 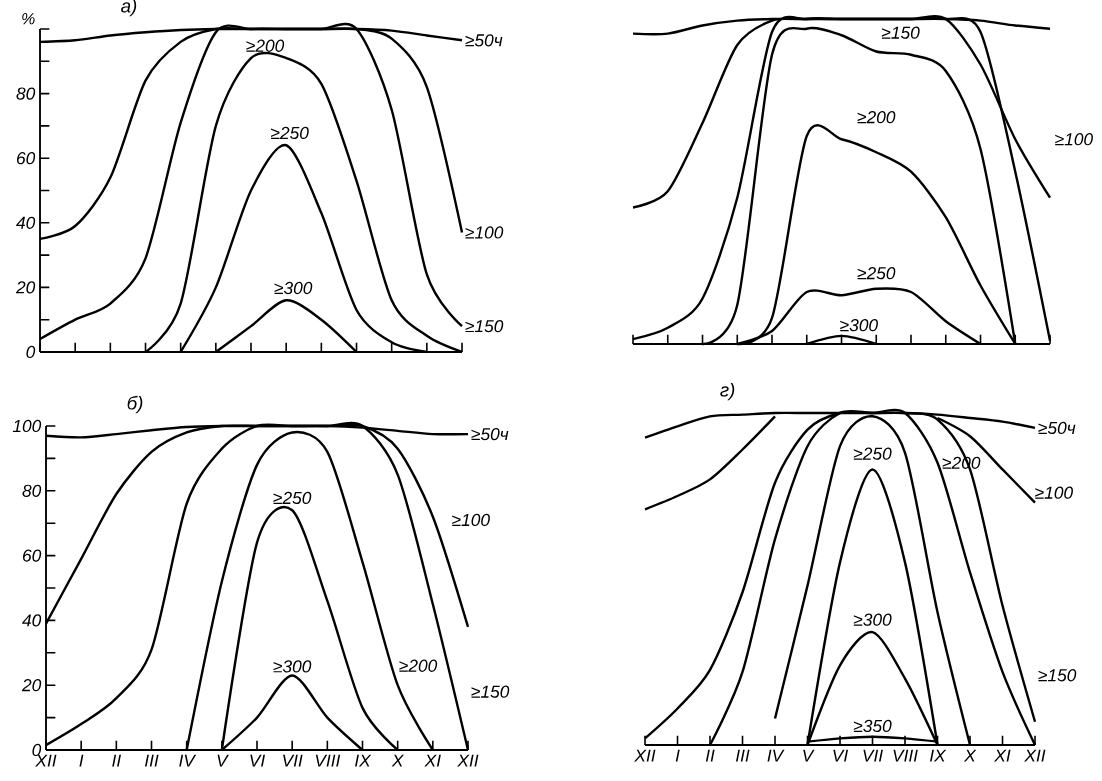 I want to click on chart-title: б), so click(x=135, y=404).